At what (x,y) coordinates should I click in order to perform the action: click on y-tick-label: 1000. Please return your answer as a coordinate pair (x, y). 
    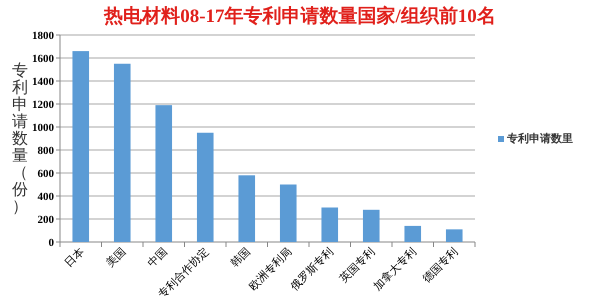
    Looking at the image, I should click on (43, 128).